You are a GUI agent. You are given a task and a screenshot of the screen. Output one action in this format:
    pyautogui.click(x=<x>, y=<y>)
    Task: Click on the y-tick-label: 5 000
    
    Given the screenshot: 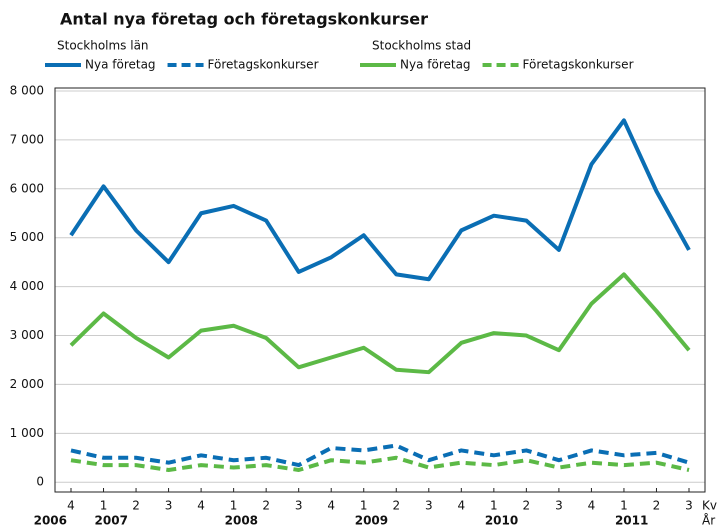 What is the action you would take?
    pyautogui.click(x=27, y=237)
    